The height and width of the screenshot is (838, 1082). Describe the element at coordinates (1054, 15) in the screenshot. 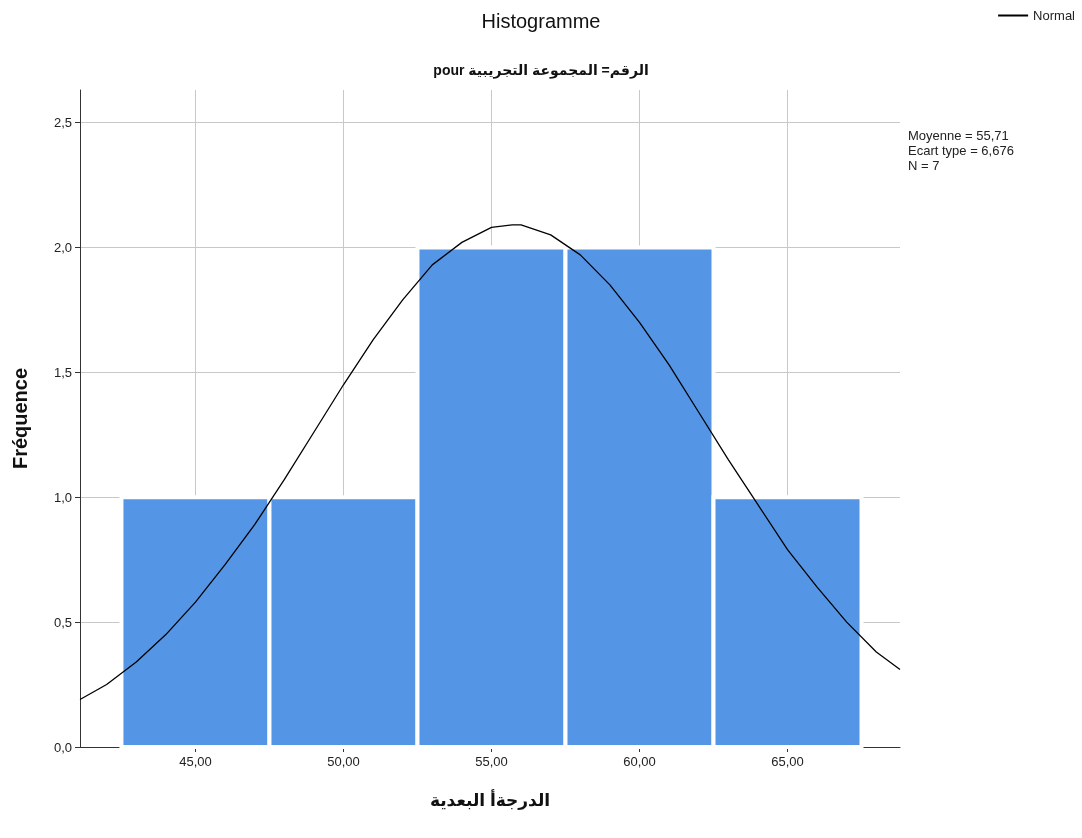

I see `legend-label: Normal` at that location.